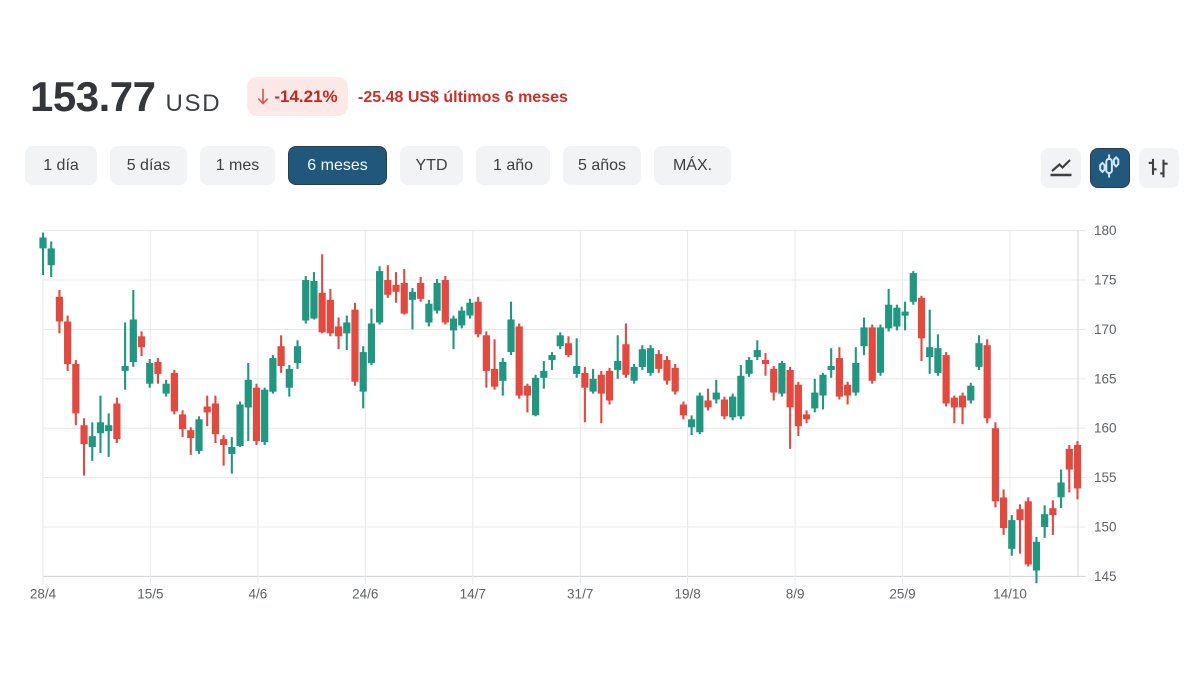 This screenshot has width=1200, height=675. I want to click on svg-text: 31/7, so click(580, 594).